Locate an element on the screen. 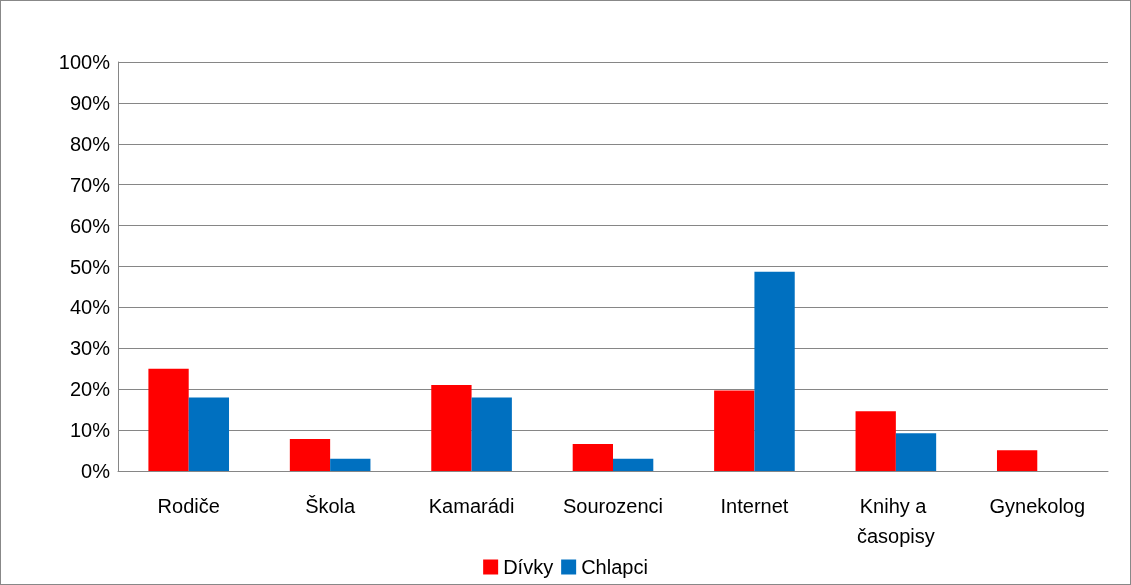 The height and width of the screenshot is (585, 1131). x-tick-label: Sourozenci is located at coordinates (613, 506).